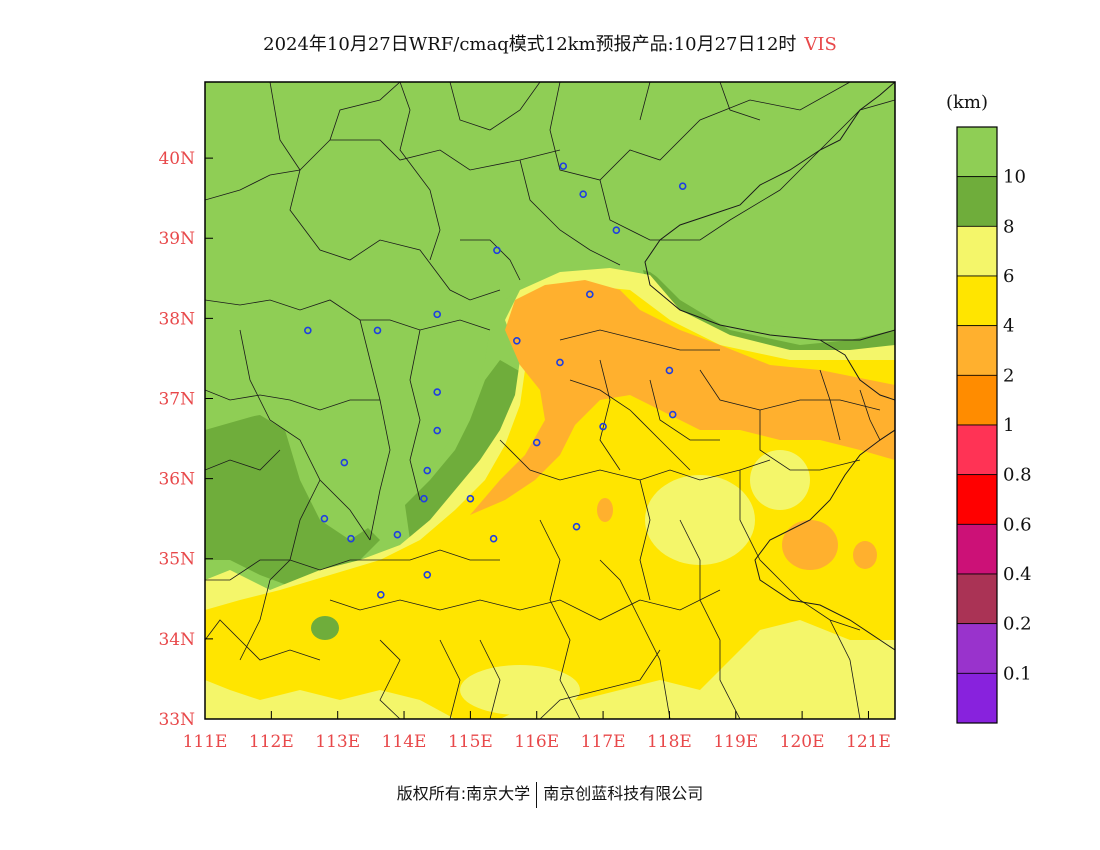  What do you see at coordinates (176, 399) in the screenshot?
I see `lat-tick-label: 37N` at bounding box center [176, 399].